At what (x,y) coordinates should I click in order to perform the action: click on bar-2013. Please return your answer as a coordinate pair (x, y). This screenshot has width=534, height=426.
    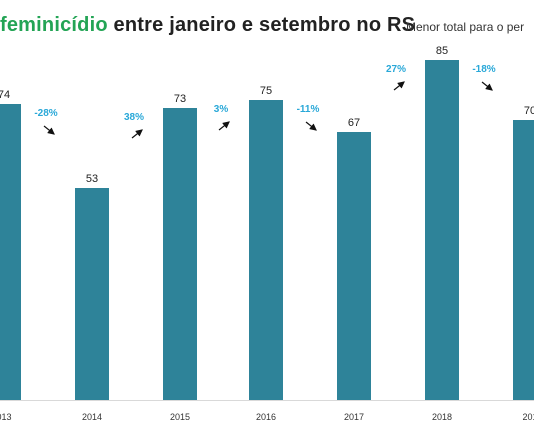
    Looking at the image, I should click on (10, 252).